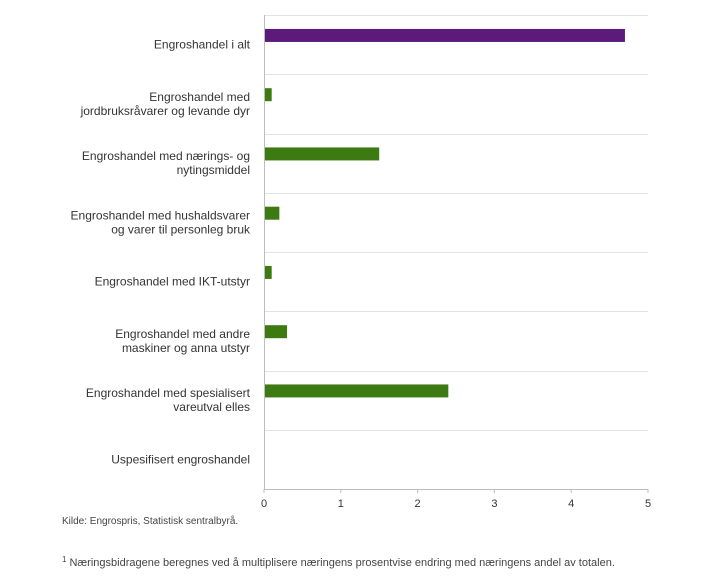 The image size is (706, 583). I want to click on category-label: jordbruksråvarer og levande dyr, so click(165, 111).